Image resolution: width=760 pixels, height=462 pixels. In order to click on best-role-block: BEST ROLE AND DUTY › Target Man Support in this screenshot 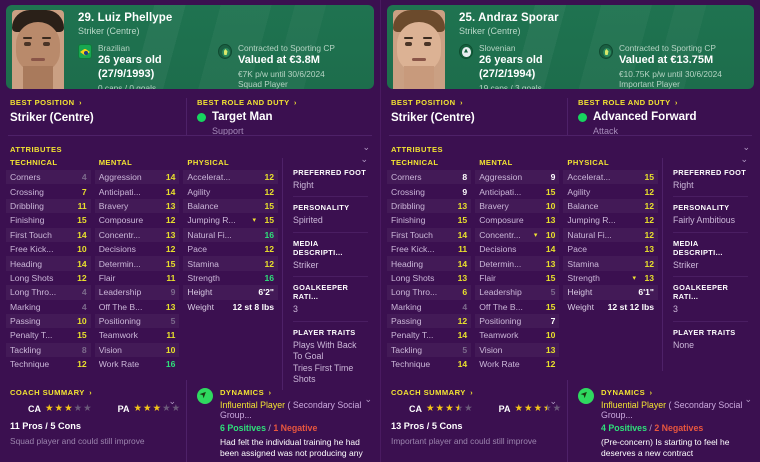, I will do `click(283, 117)`.